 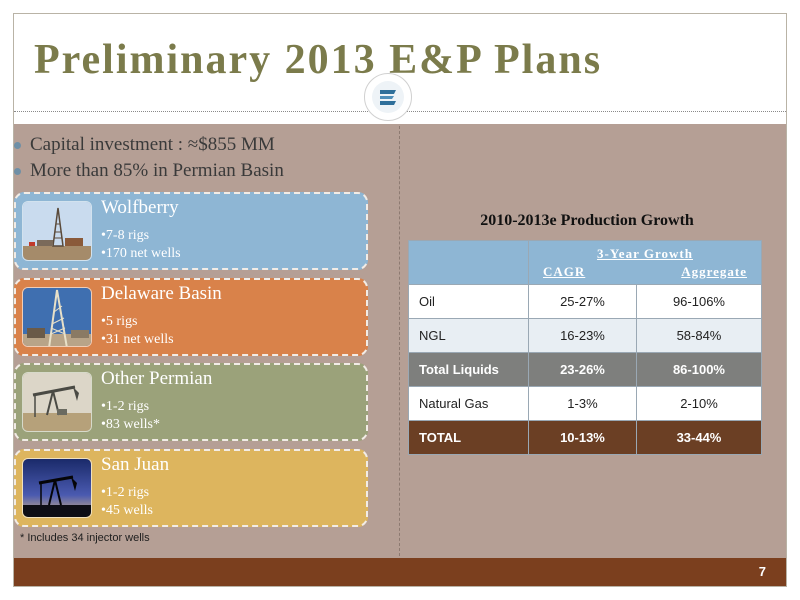 I want to click on region-details: 5 rigs 31 net wells, so click(x=137, y=331).